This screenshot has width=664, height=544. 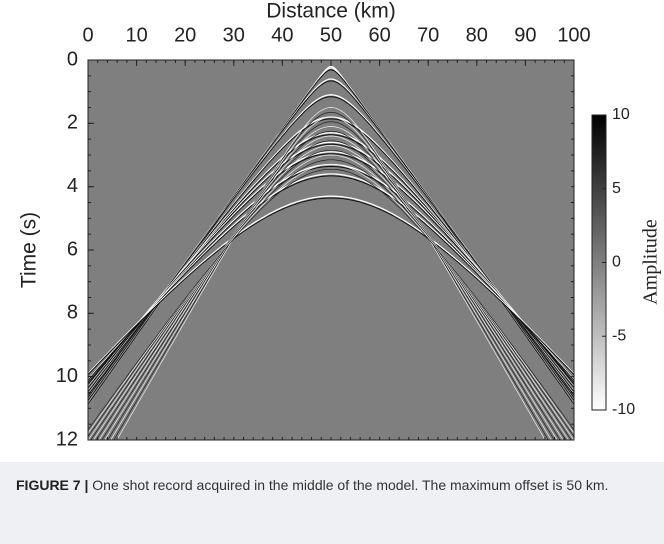 What do you see at coordinates (87, 35) in the screenshot?
I see `x-tick-label: 0` at bounding box center [87, 35].